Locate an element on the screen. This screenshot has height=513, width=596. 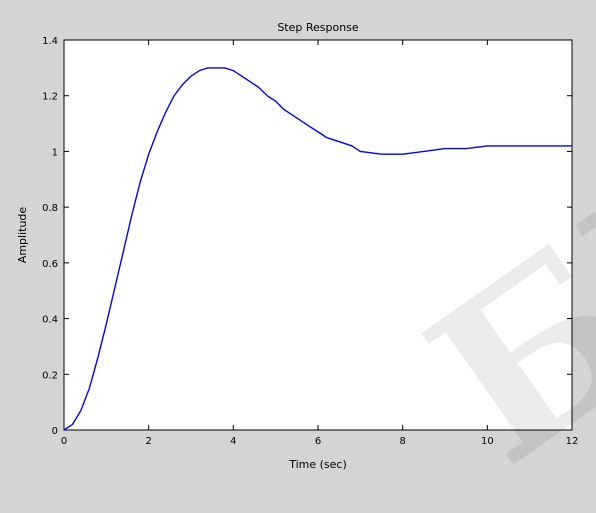
chart-title: Step Response is located at coordinates (318, 27).